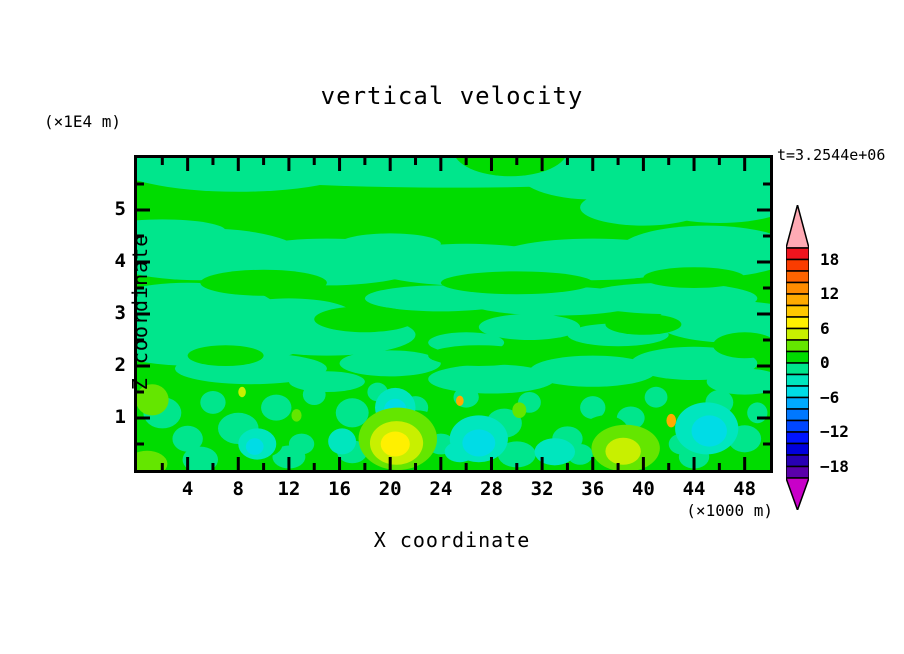 The image size is (904, 654). I want to click on y-tick-label: 1, so click(120, 417).